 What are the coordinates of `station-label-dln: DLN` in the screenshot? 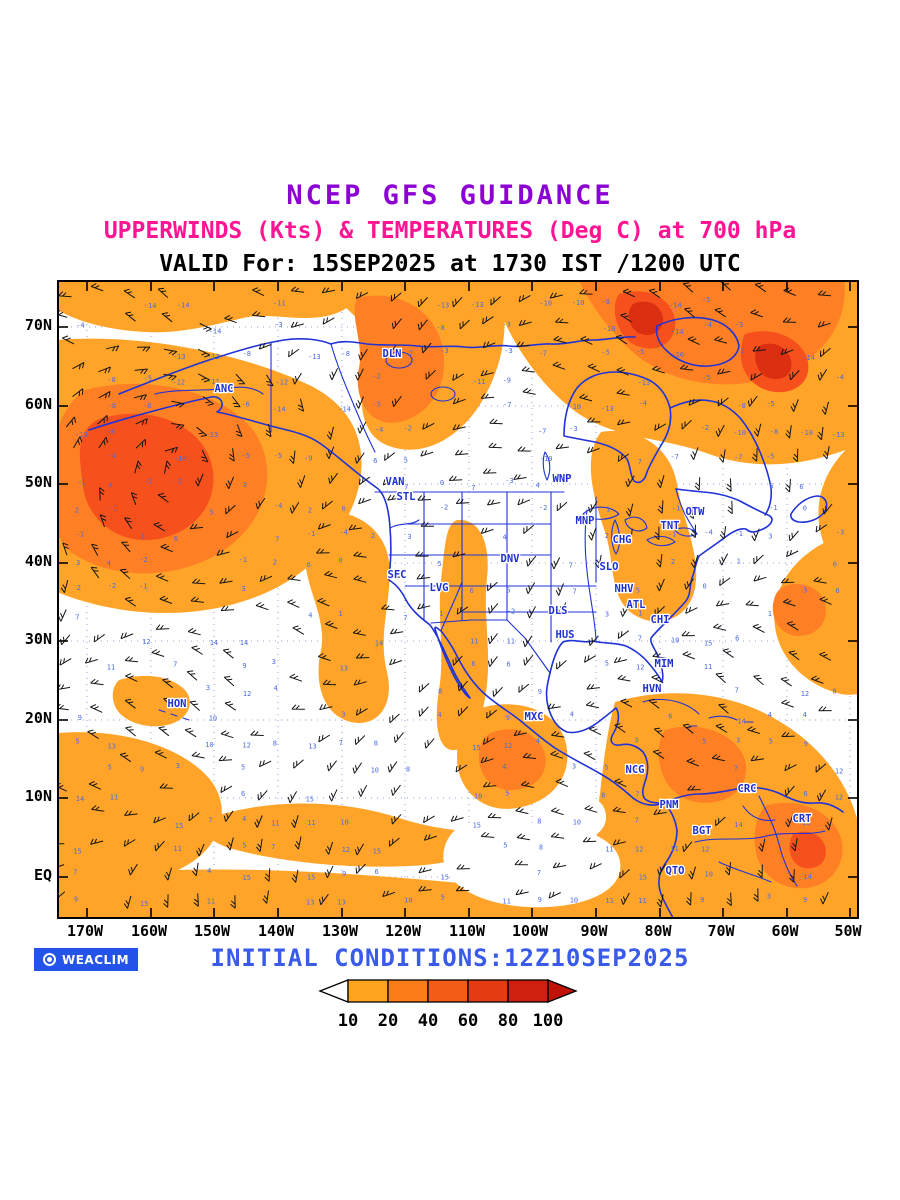 It's located at (392, 354).